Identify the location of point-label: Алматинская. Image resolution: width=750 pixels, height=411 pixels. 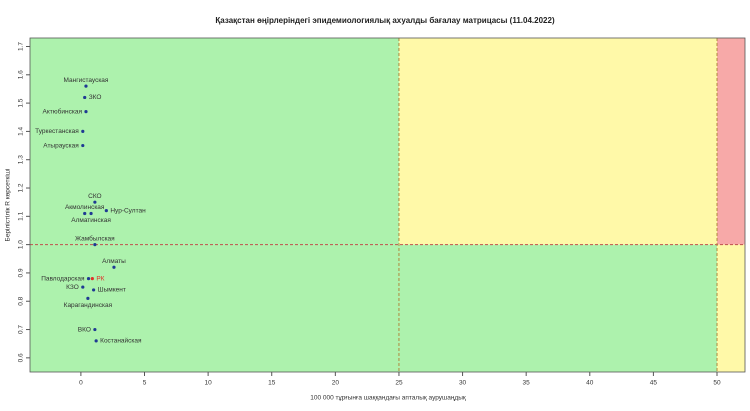
(91, 220).